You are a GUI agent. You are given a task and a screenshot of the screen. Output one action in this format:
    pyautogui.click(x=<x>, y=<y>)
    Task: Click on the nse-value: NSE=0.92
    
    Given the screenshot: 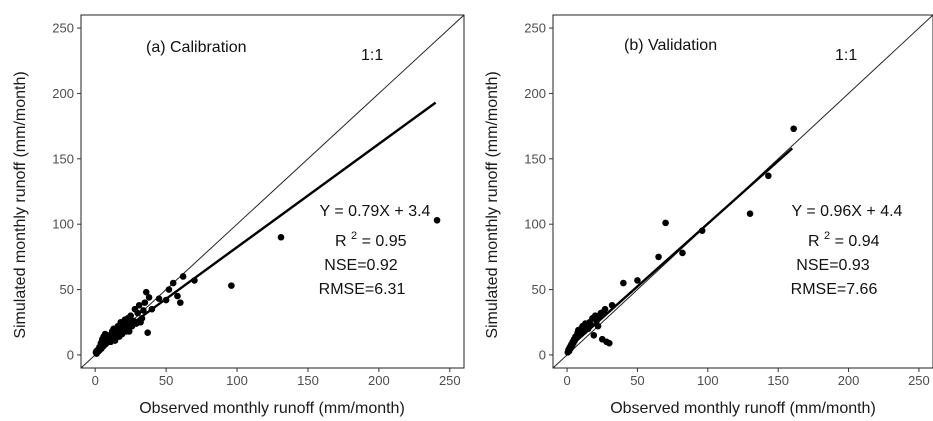 What is the action you would take?
    pyautogui.click(x=360, y=265)
    